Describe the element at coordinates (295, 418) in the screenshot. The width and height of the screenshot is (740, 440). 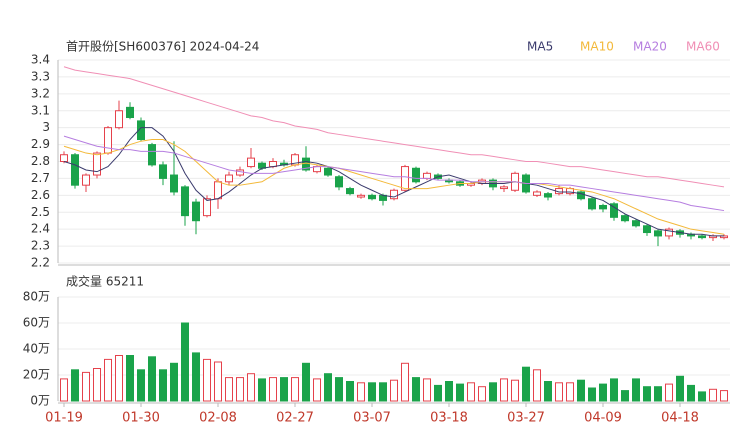
I see `x-tick-label: 02-27` at that location.